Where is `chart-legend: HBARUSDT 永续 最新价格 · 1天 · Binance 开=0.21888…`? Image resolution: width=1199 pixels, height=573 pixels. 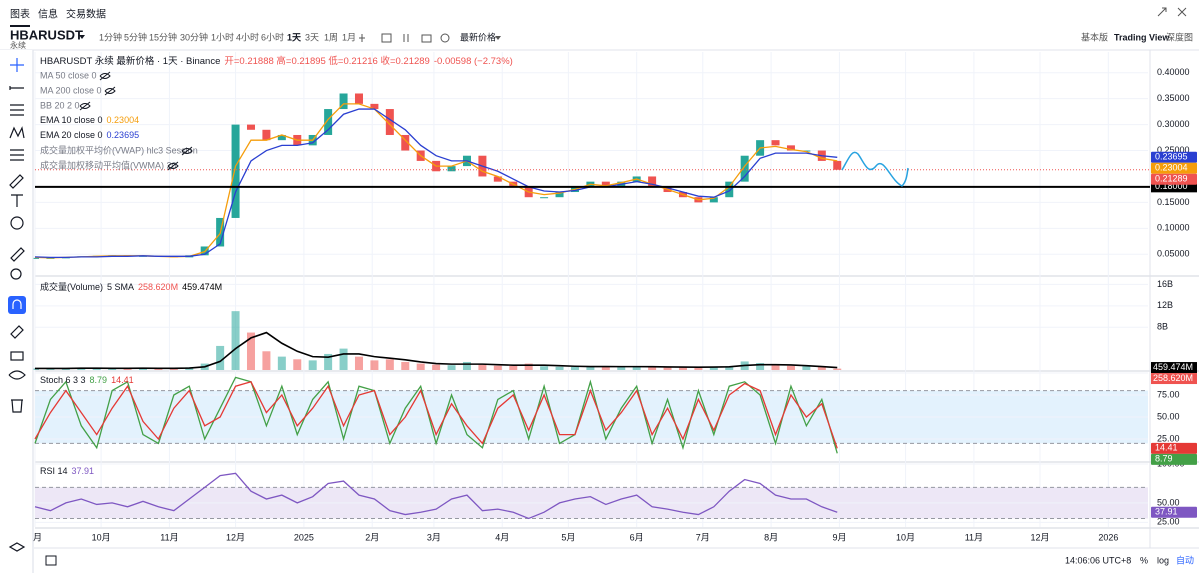
chart-legend: HBARUSDT 永续 最新价格 · 1天 · Binance 开=0.21888… is located at coordinates (276, 61).